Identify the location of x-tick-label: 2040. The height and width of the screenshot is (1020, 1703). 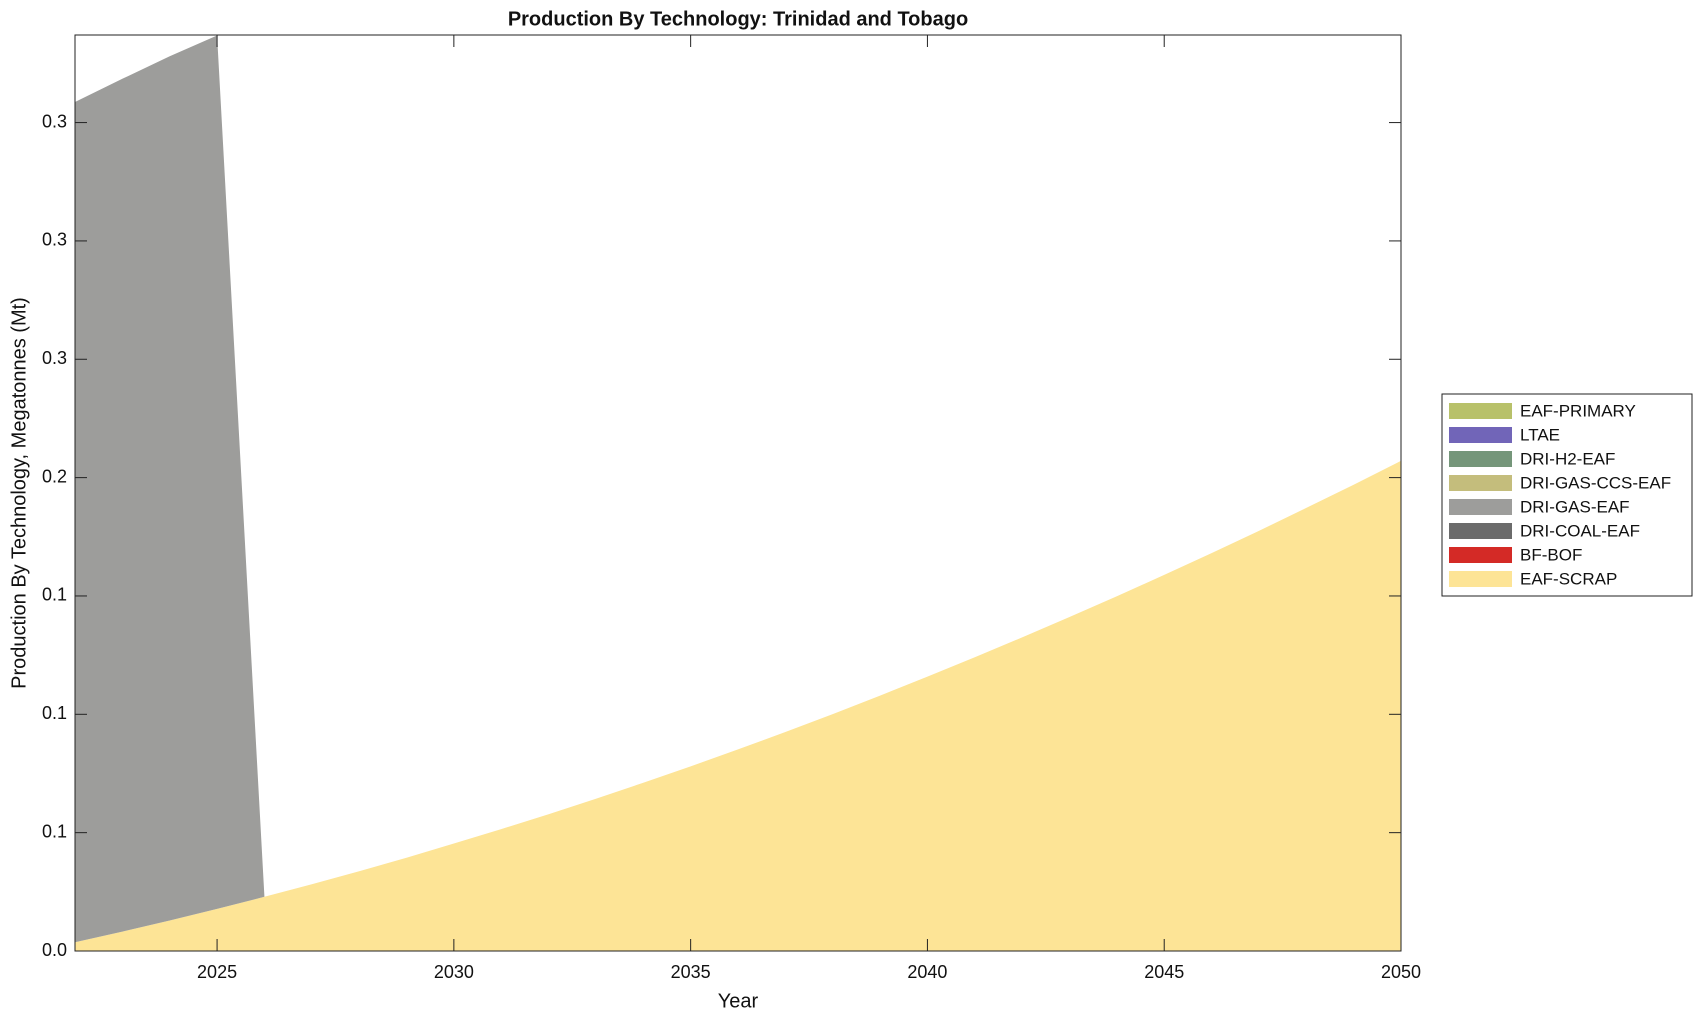
(927, 972).